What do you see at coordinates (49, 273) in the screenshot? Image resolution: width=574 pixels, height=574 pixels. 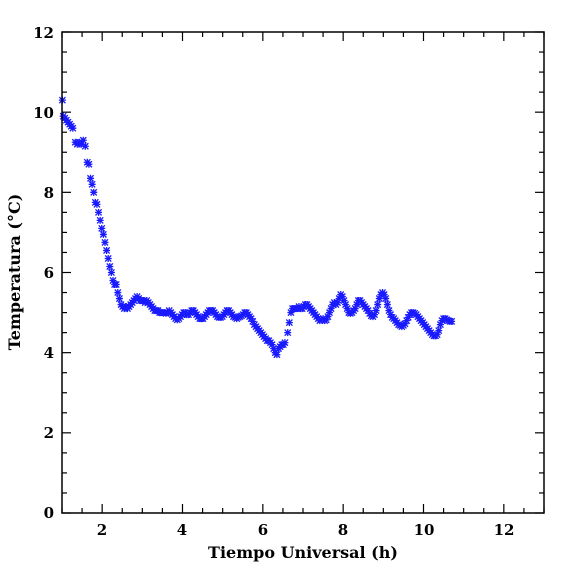 I see `y-tick-label: 6` at bounding box center [49, 273].